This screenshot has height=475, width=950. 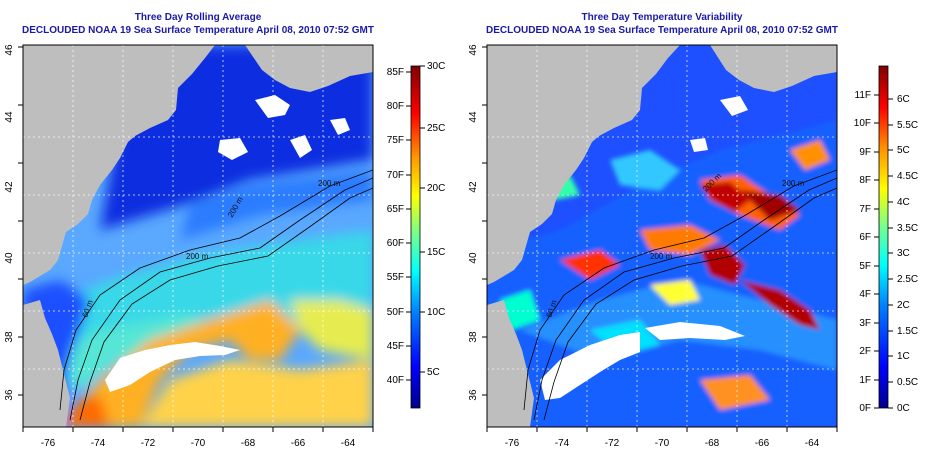 I want to click on colorbar-f-label: 80F, so click(x=395, y=106).